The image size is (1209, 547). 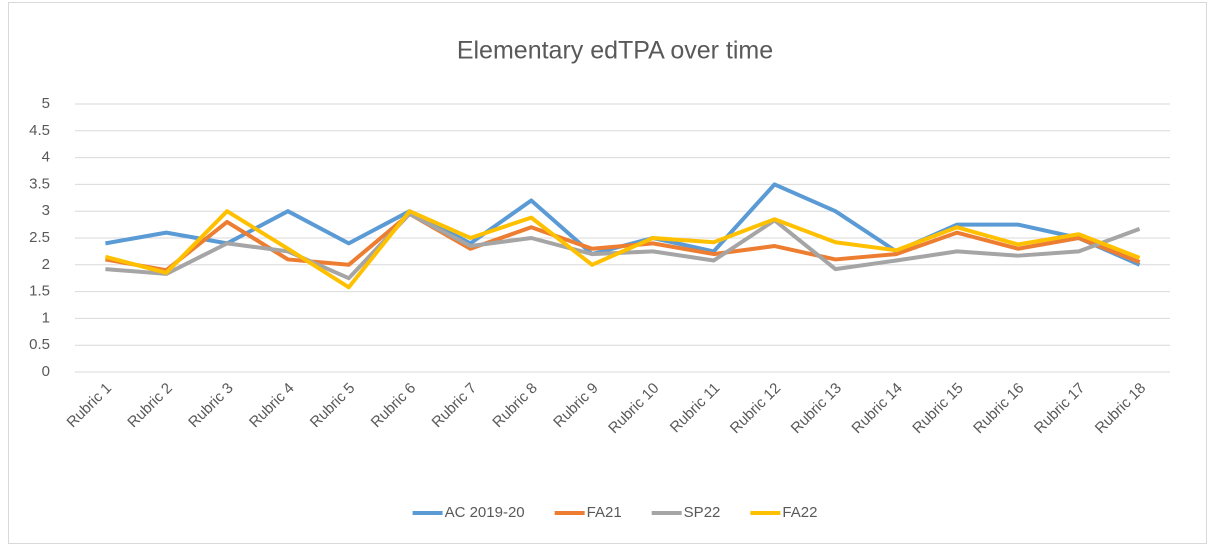 I want to click on y-tick-label: 3, so click(x=46, y=210).